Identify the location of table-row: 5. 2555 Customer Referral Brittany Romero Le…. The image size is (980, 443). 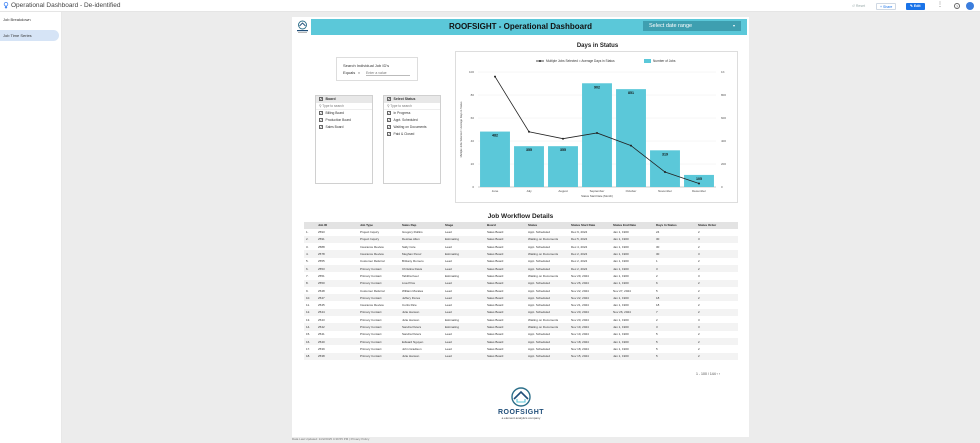
(521, 261).